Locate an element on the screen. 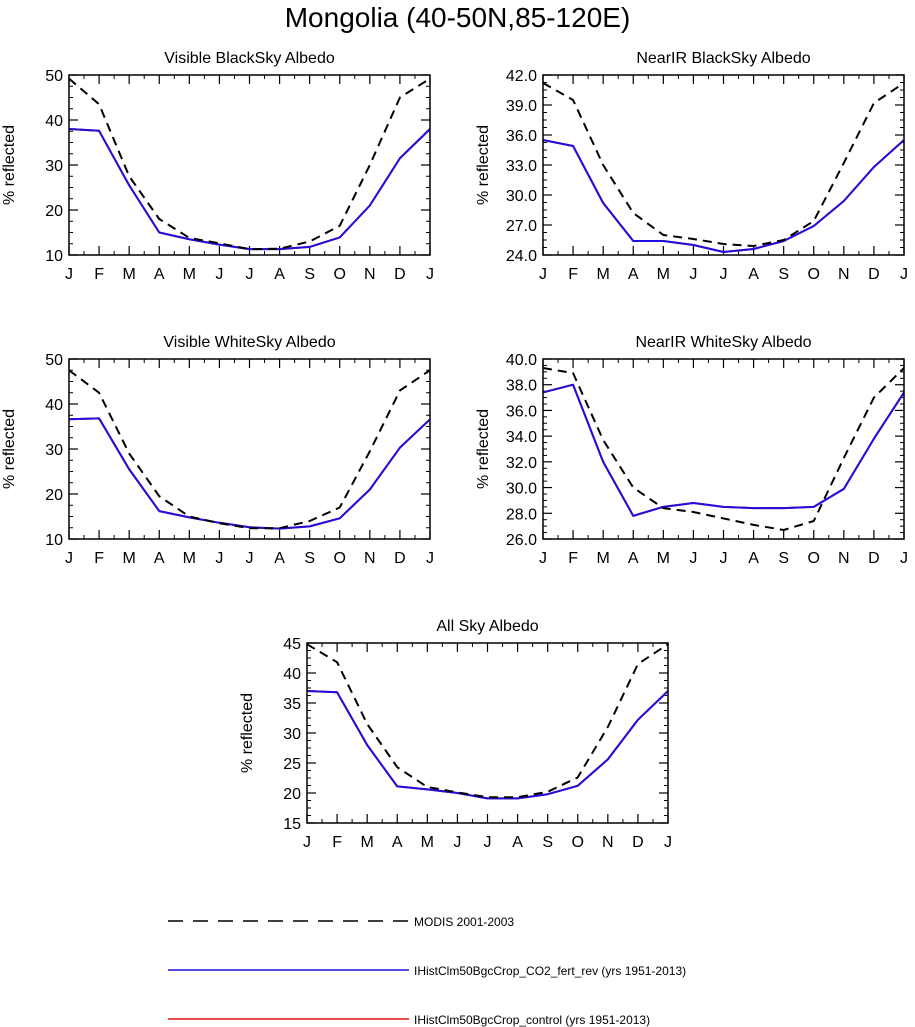  panel-title: Visible WhiteSky Albedo is located at coordinates (249, 342).